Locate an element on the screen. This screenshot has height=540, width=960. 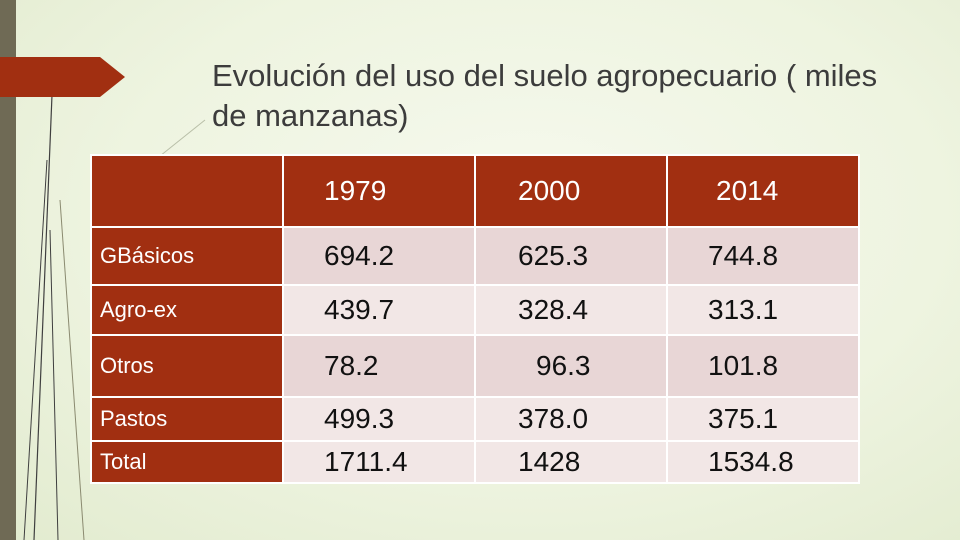
table-cell: 744.8 is located at coordinates (763, 256).